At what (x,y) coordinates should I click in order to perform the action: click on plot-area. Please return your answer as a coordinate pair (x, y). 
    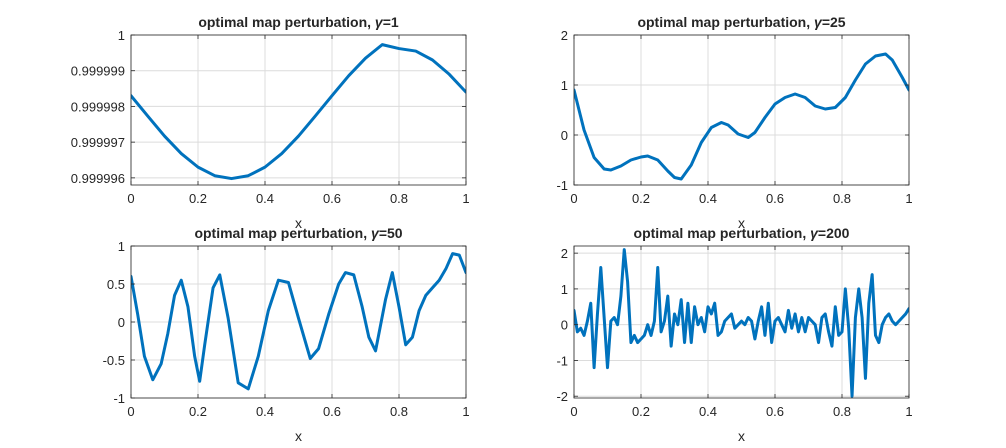
    Looking at the image, I should click on (298, 110).